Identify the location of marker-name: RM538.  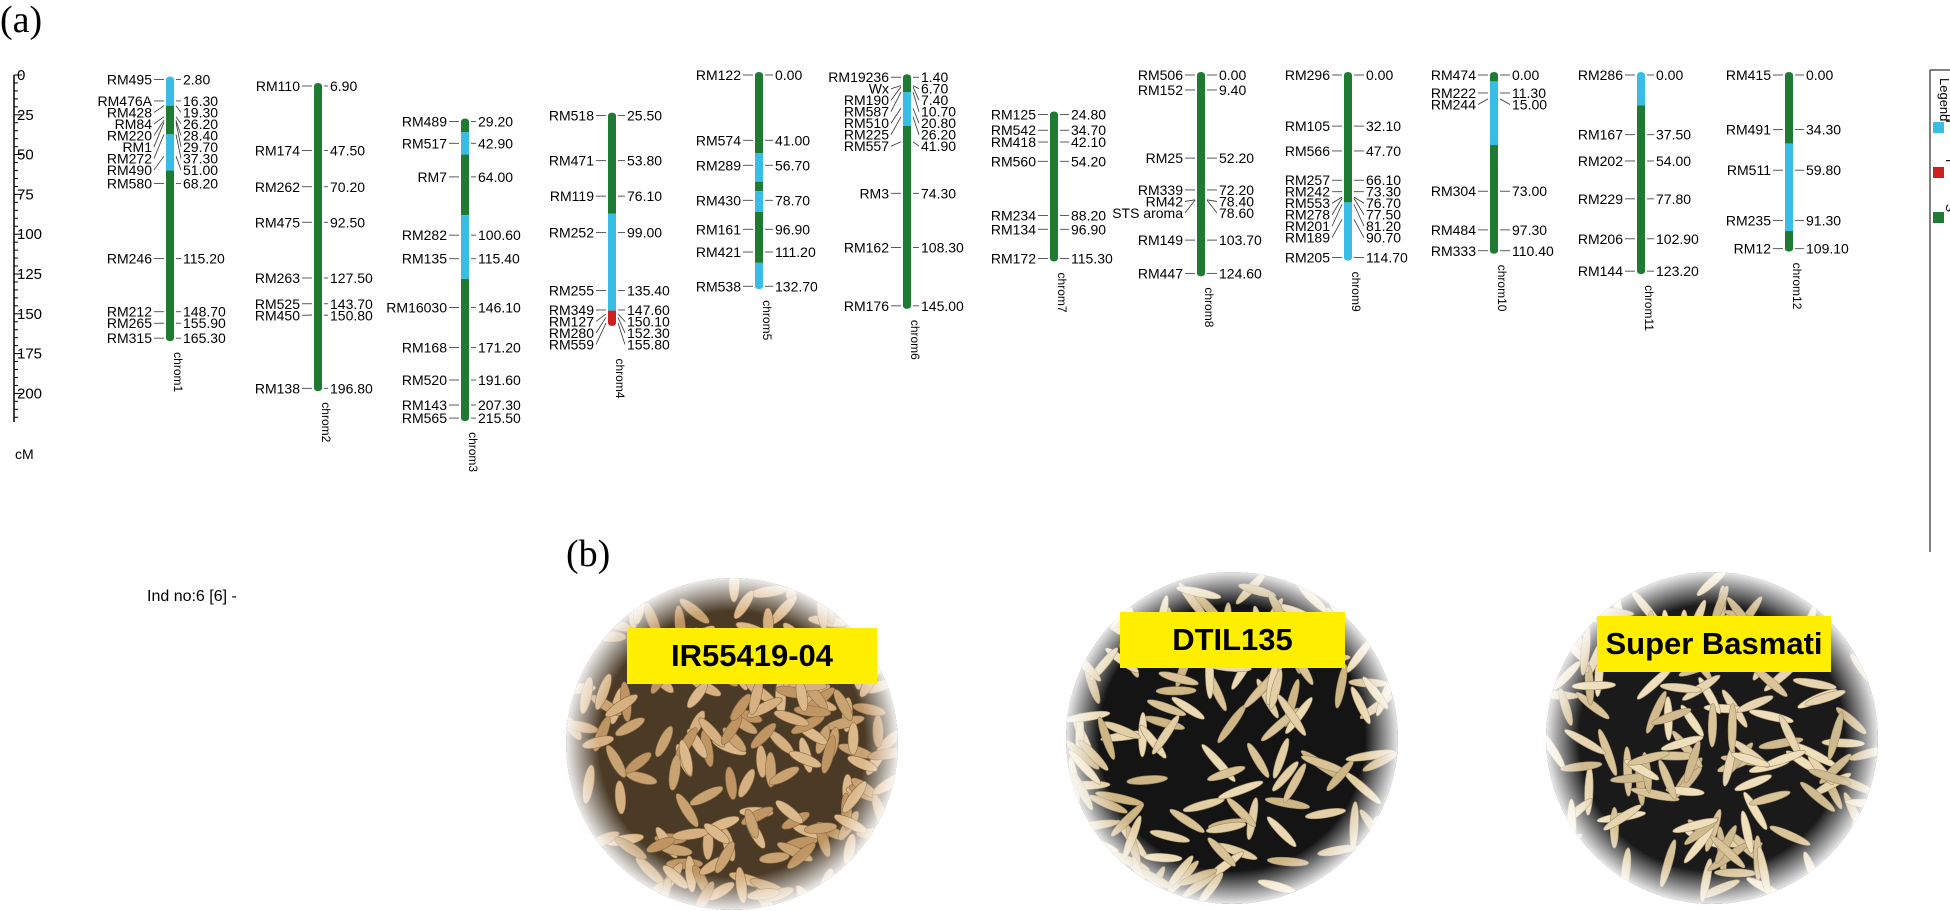
(718, 286).